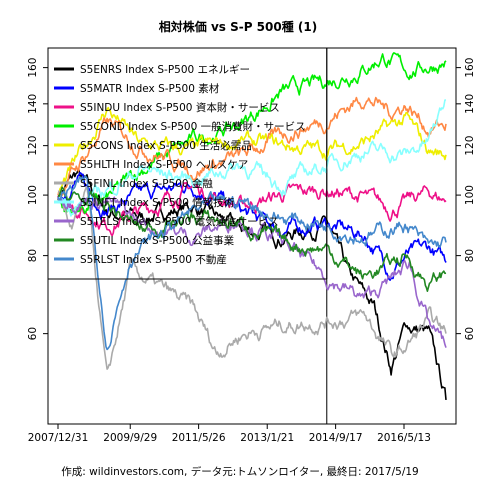 The image size is (480, 484). What do you see at coordinates (58, 438) in the screenshot?
I see `x-tick-label-1: 2007/12/31` at bounding box center [58, 438].